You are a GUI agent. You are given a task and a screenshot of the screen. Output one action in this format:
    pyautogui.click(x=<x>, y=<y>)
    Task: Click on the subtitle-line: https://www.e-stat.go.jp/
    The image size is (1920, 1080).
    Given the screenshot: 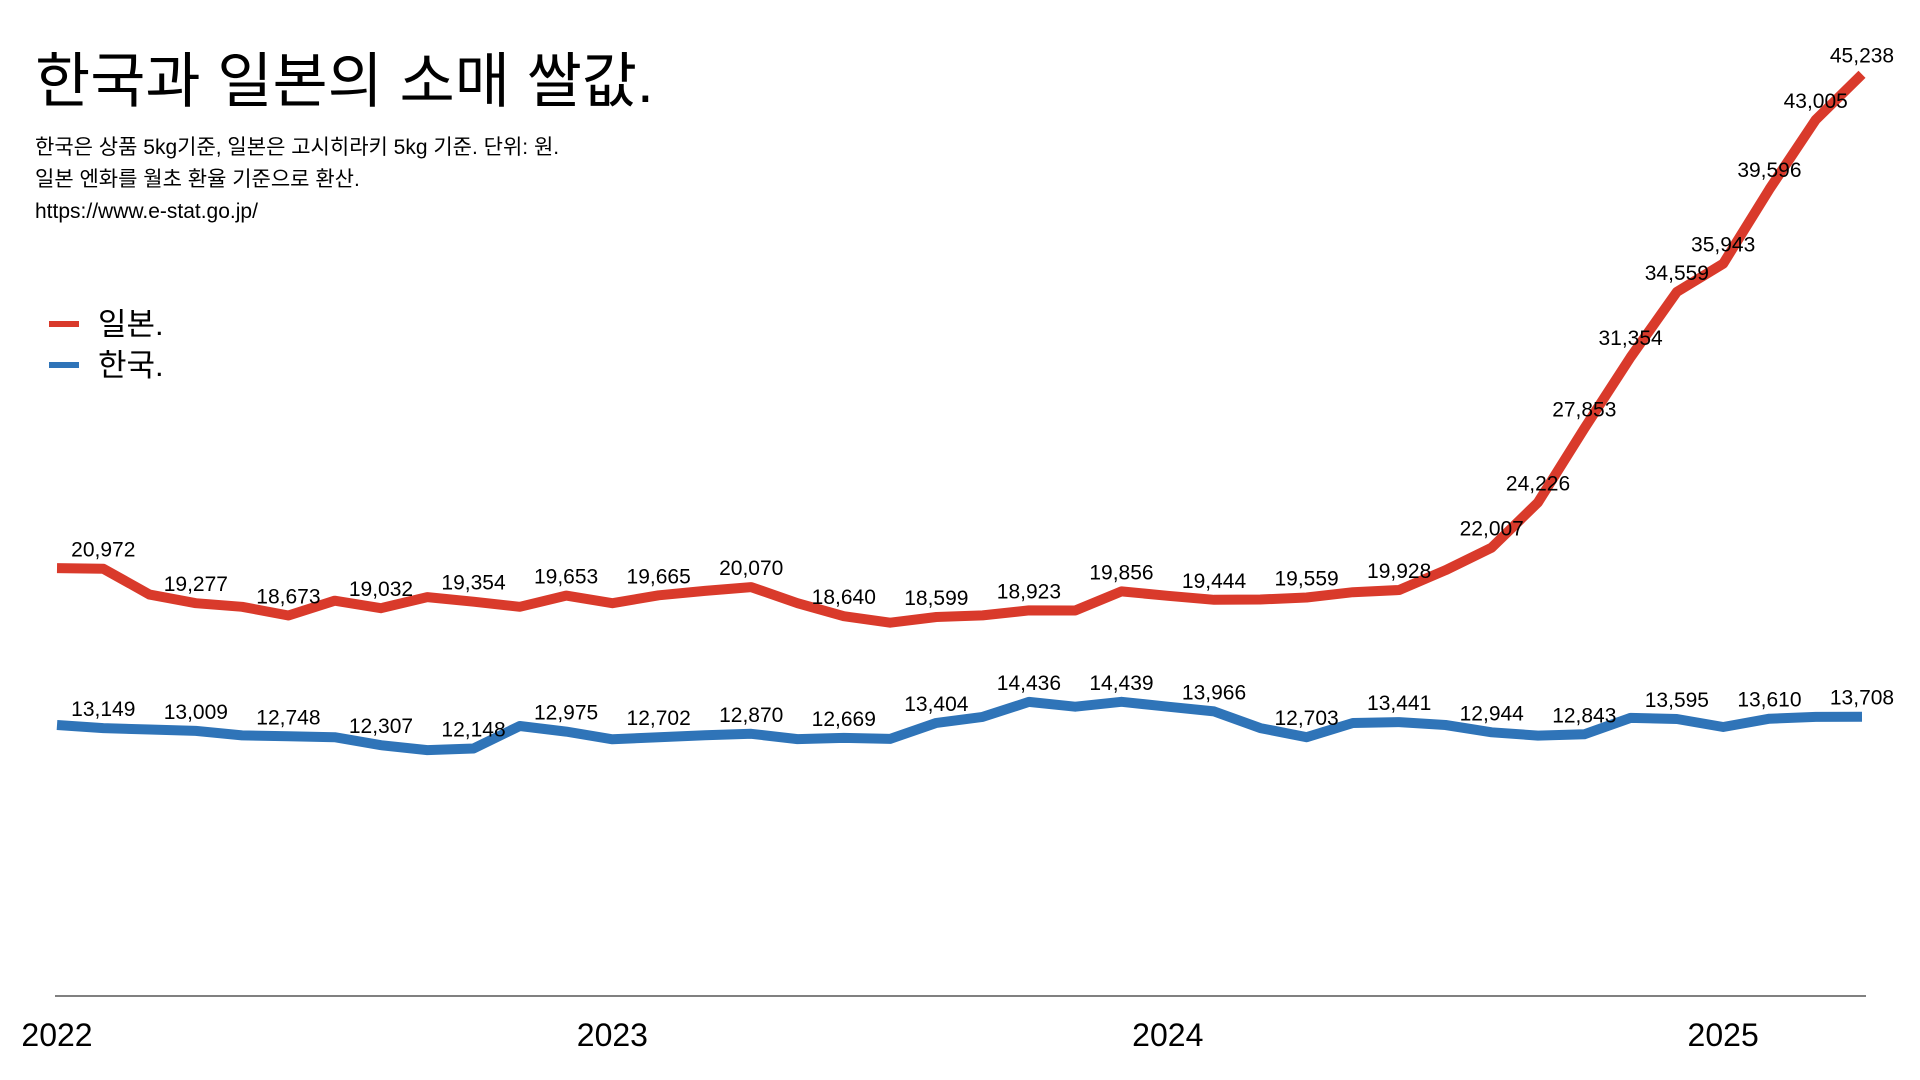 What is the action you would take?
    pyautogui.click(x=146, y=211)
    